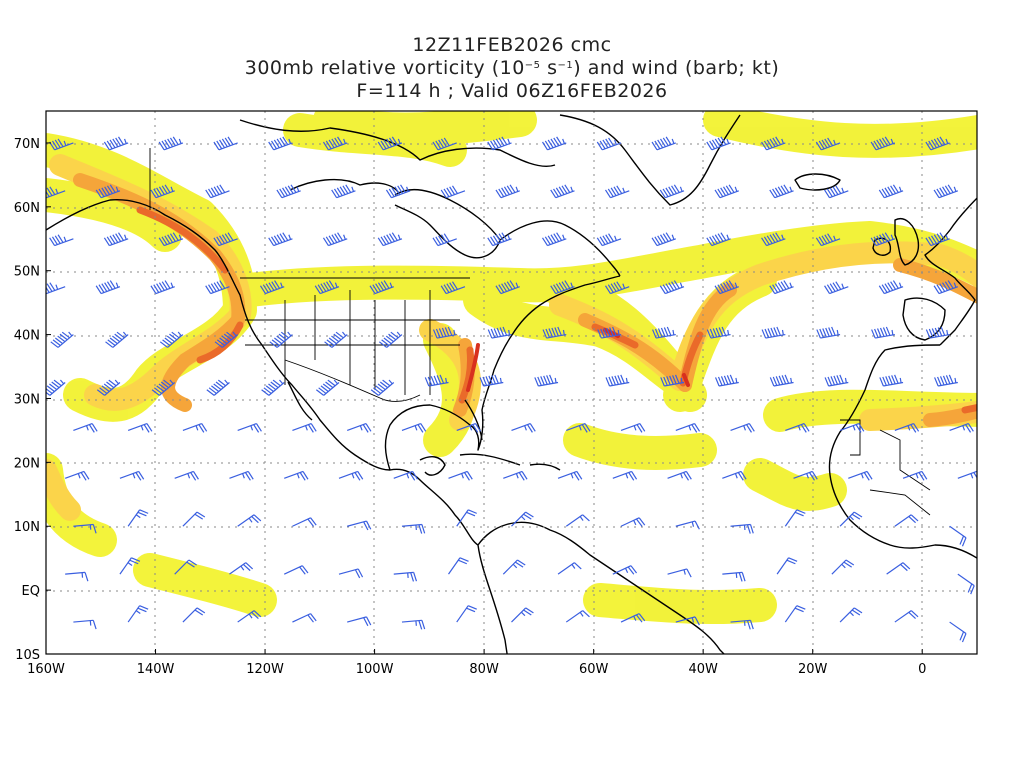 The height and width of the screenshot is (768, 1024). I want to click on title-line-2-post: ) and wind (barb; kt), so click(676, 68).